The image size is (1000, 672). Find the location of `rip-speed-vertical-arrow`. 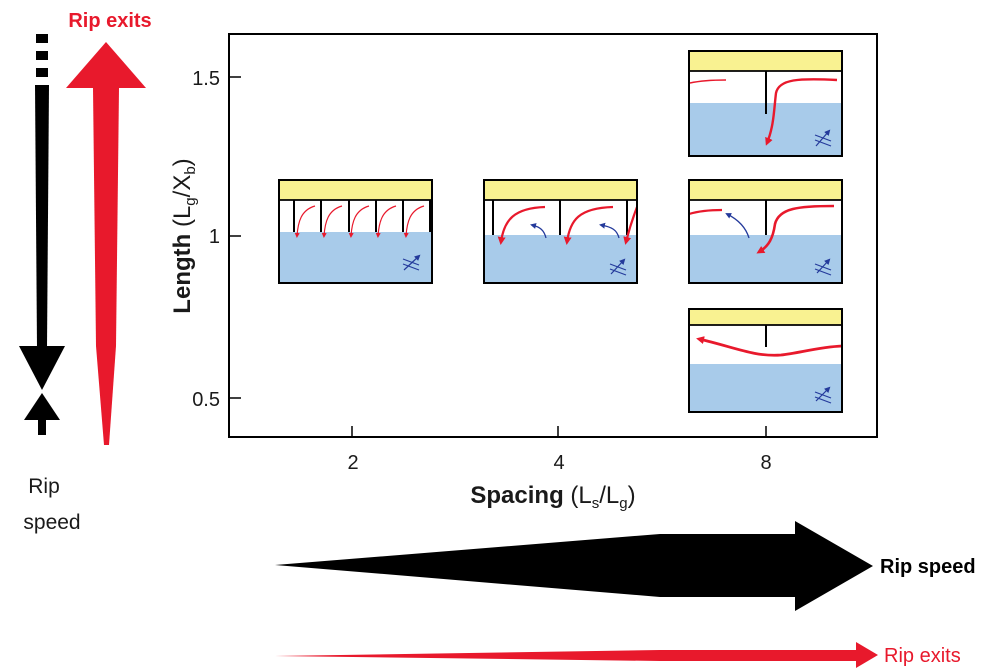

rip-speed-vertical-arrow is located at coordinates (42, 234).